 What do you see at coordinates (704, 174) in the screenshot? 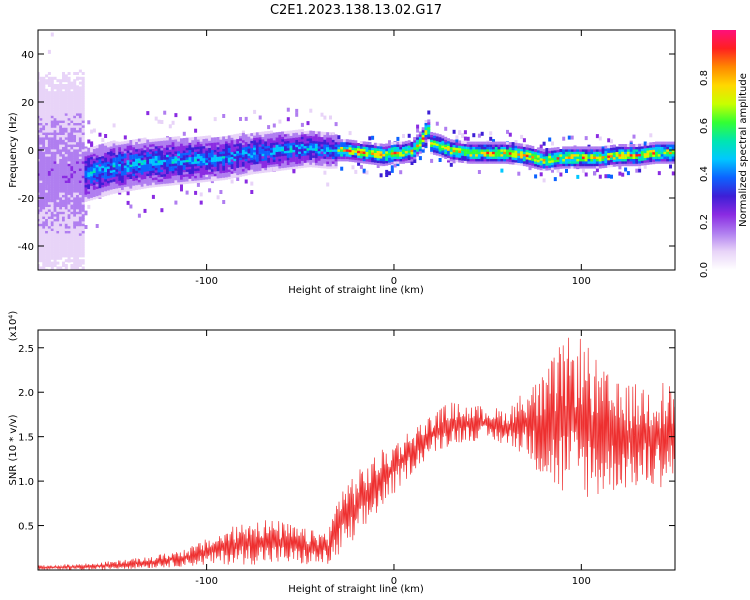
I see `colorbar-ticks: 0.00.20.40.60.8` at bounding box center [704, 174].